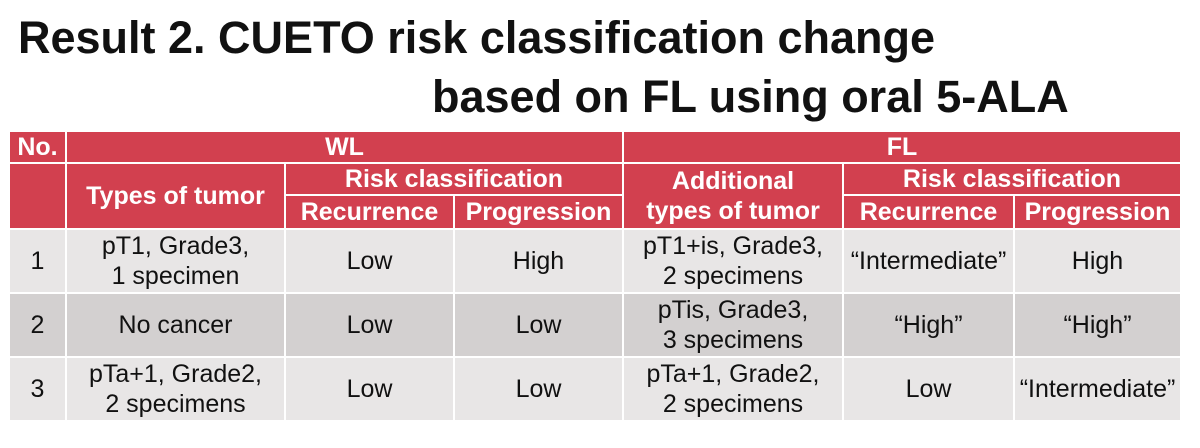 The width and height of the screenshot is (1200, 448). What do you see at coordinates (928, 325) in the screenshot?
I see `fl-recurrence: “High”` at bounding box center [928, 325].